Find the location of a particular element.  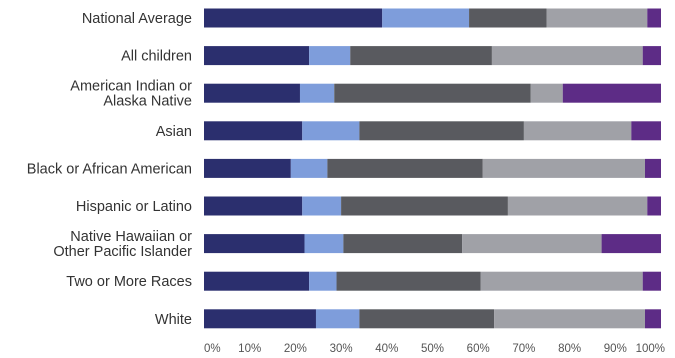

x-tick-label: 50% is located at coordinates (432, 349).